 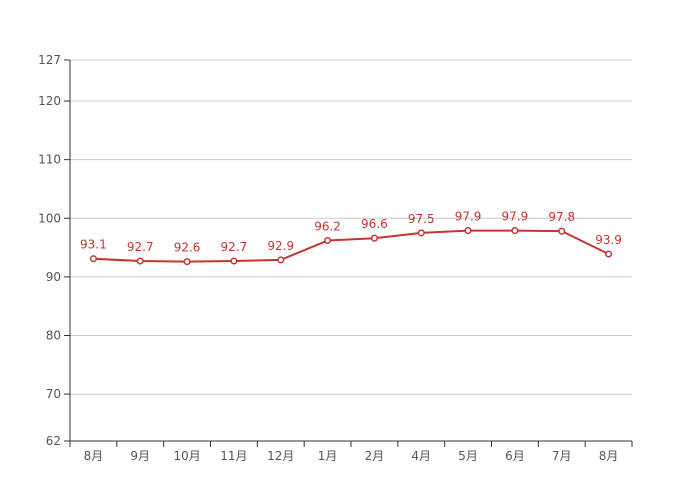 I want to click on x-tick-label: 10月, so click(x=186, y=456).